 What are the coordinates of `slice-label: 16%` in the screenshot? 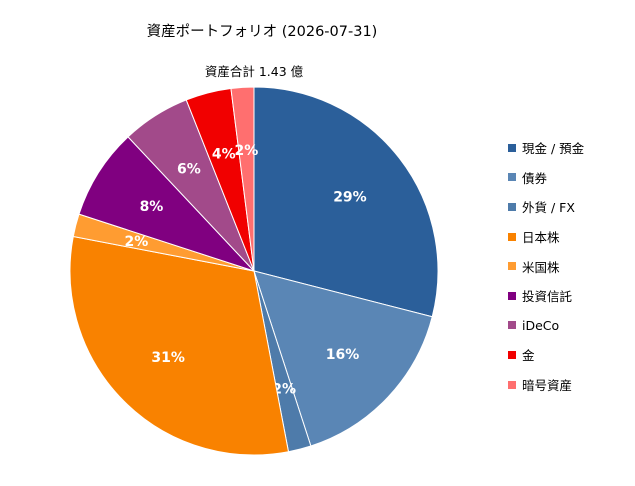 It's located at (343, 355).